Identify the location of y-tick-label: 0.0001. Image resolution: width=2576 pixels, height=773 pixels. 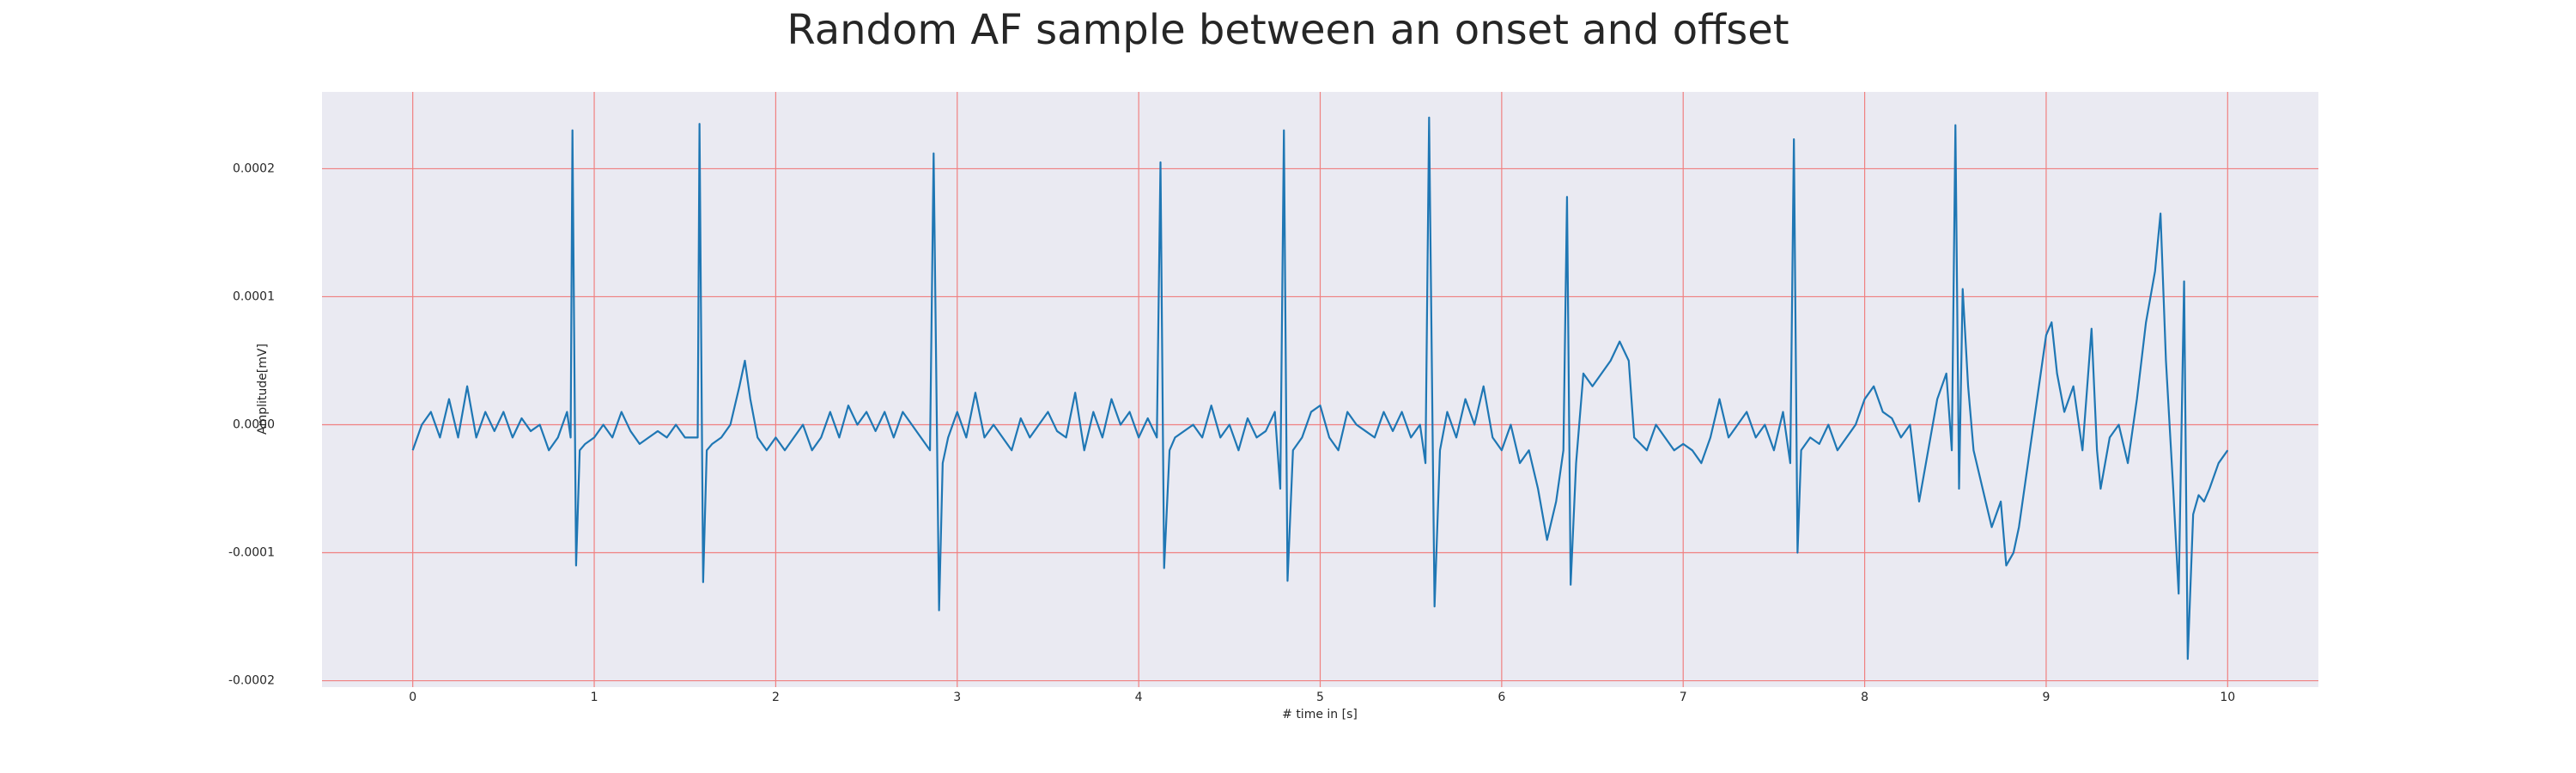
(254, 296).